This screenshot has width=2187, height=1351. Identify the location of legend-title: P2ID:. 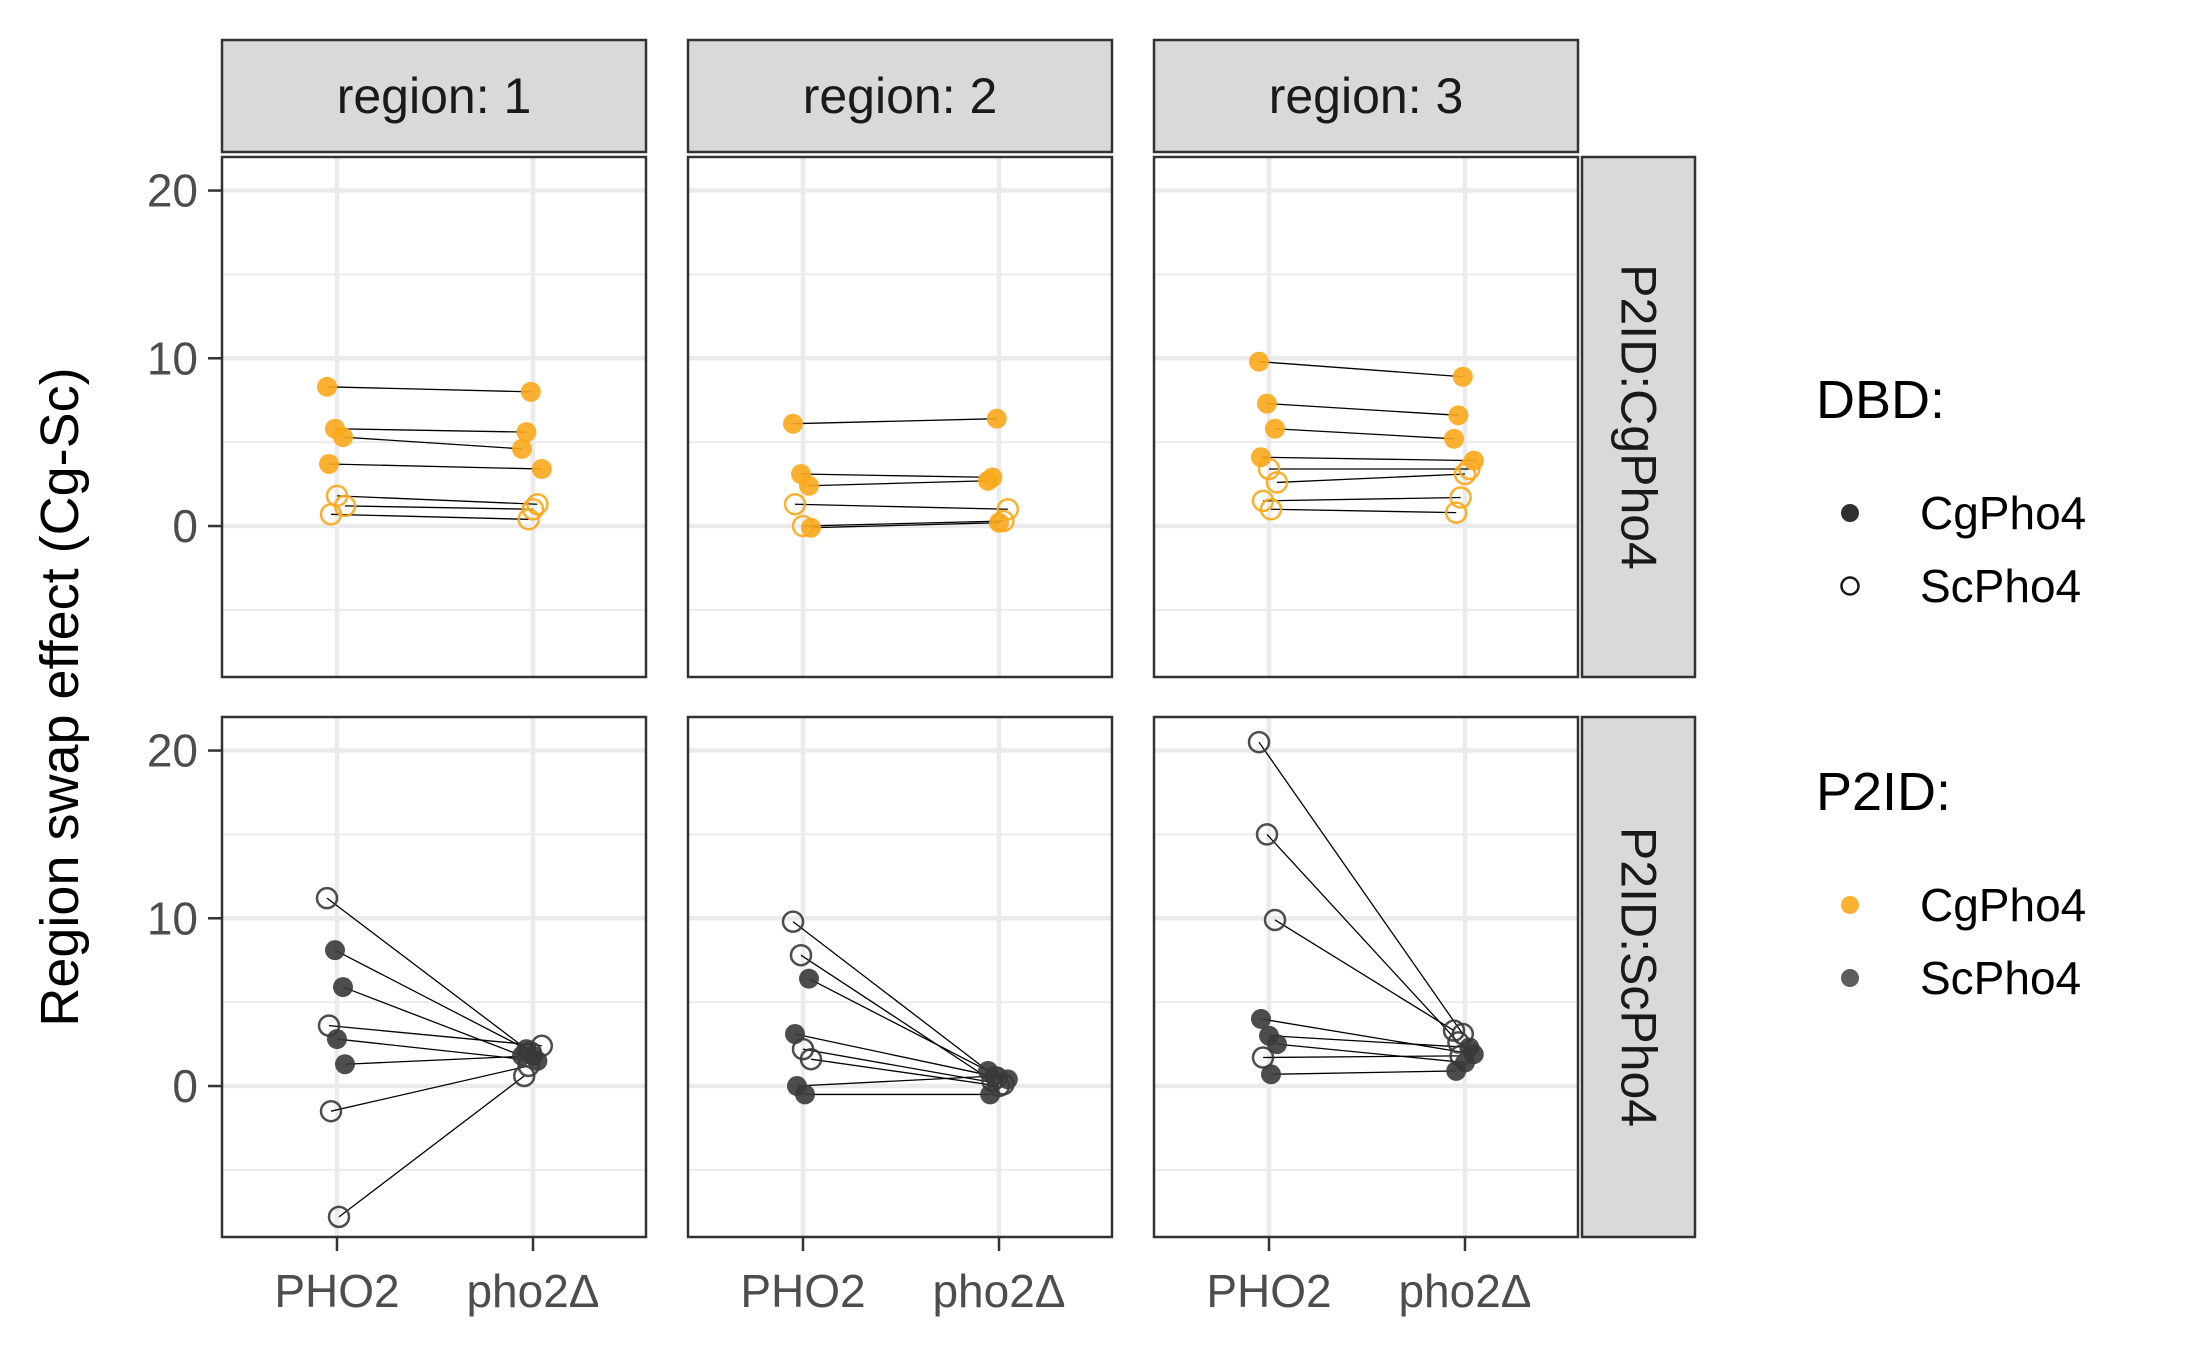
(1883, 792).